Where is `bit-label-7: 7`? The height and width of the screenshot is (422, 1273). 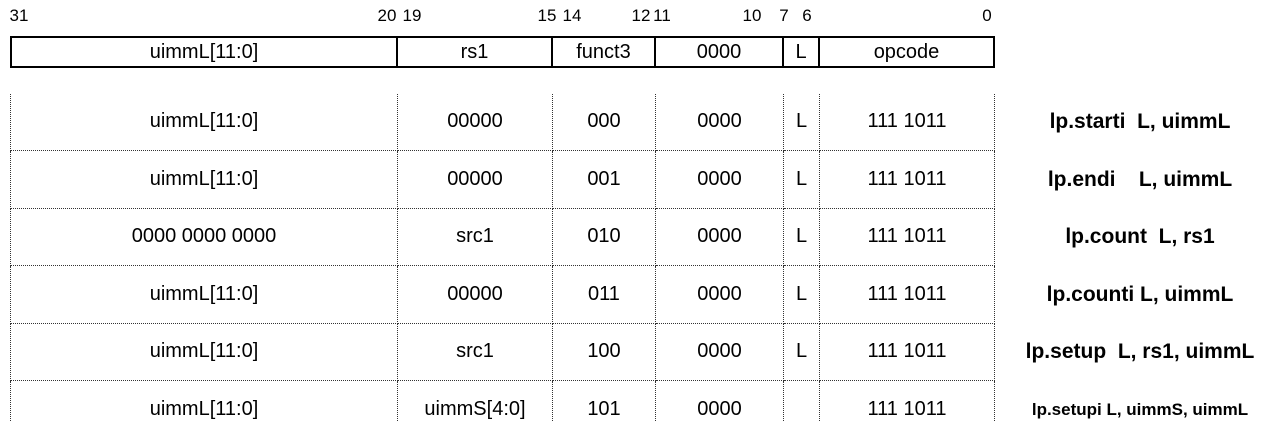 bit-label-7: 7 is located at coordinates (784, 15).